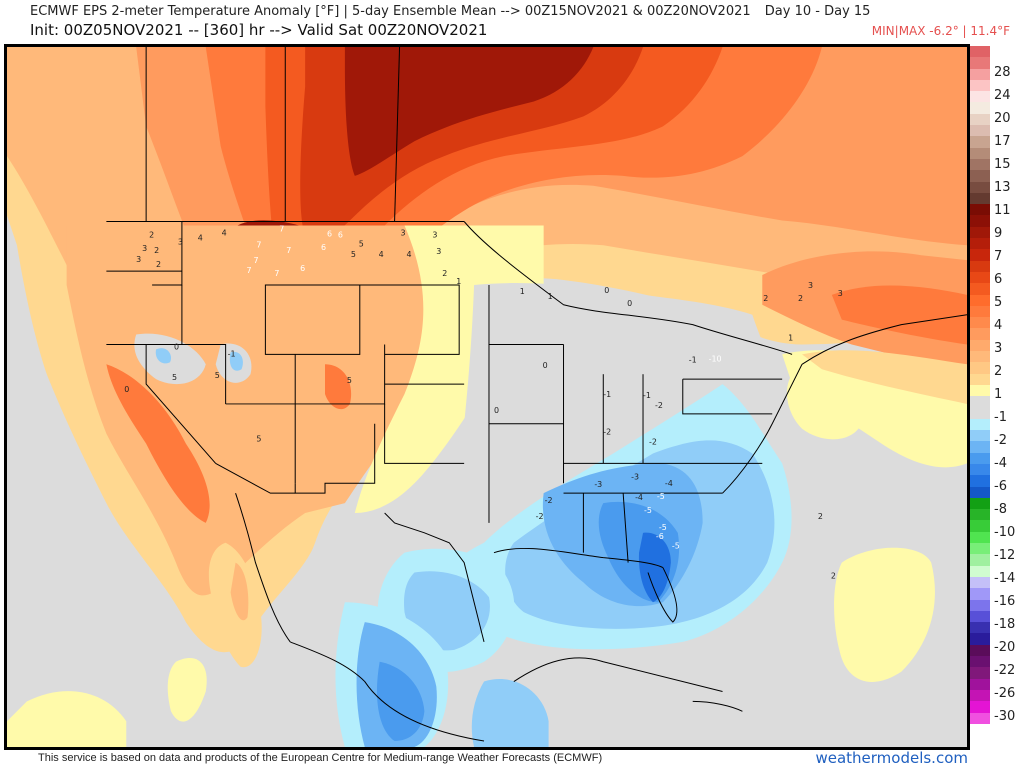 Image resolution: width=1024 pixels, height=768 pixels. I want to click on colorbar-tick-label: 4, so click(998, 325).